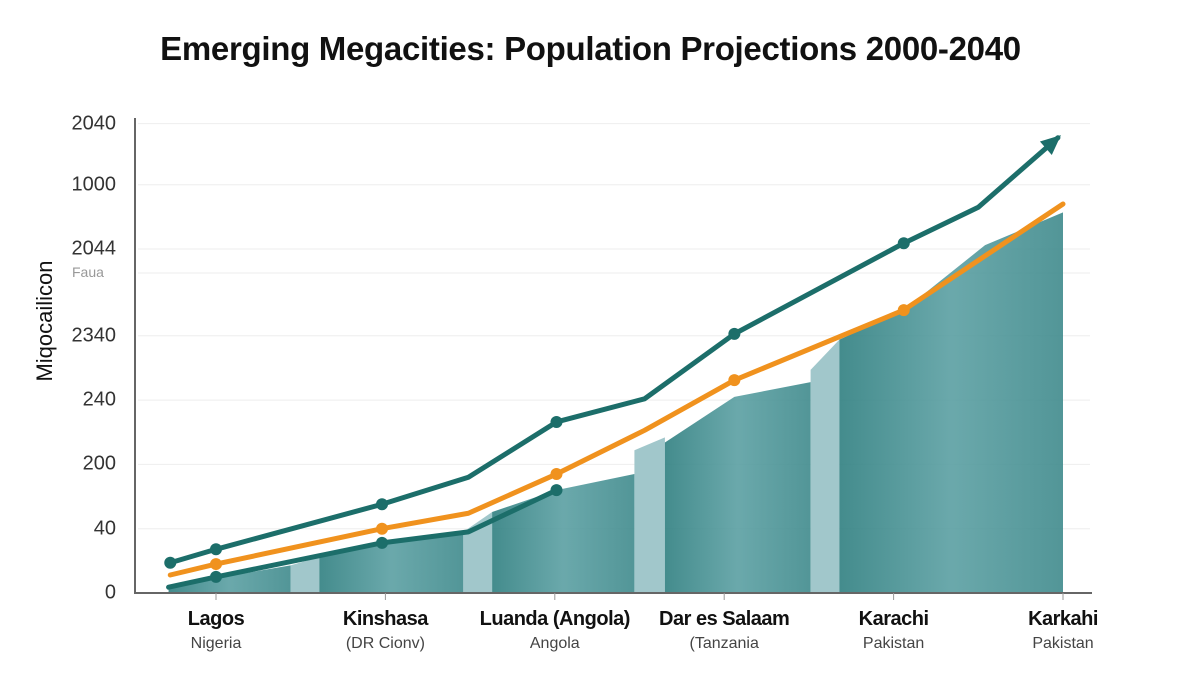 The image size is (1181, 675). I want to click on y-tick-label: 2044, so click(94, 248).